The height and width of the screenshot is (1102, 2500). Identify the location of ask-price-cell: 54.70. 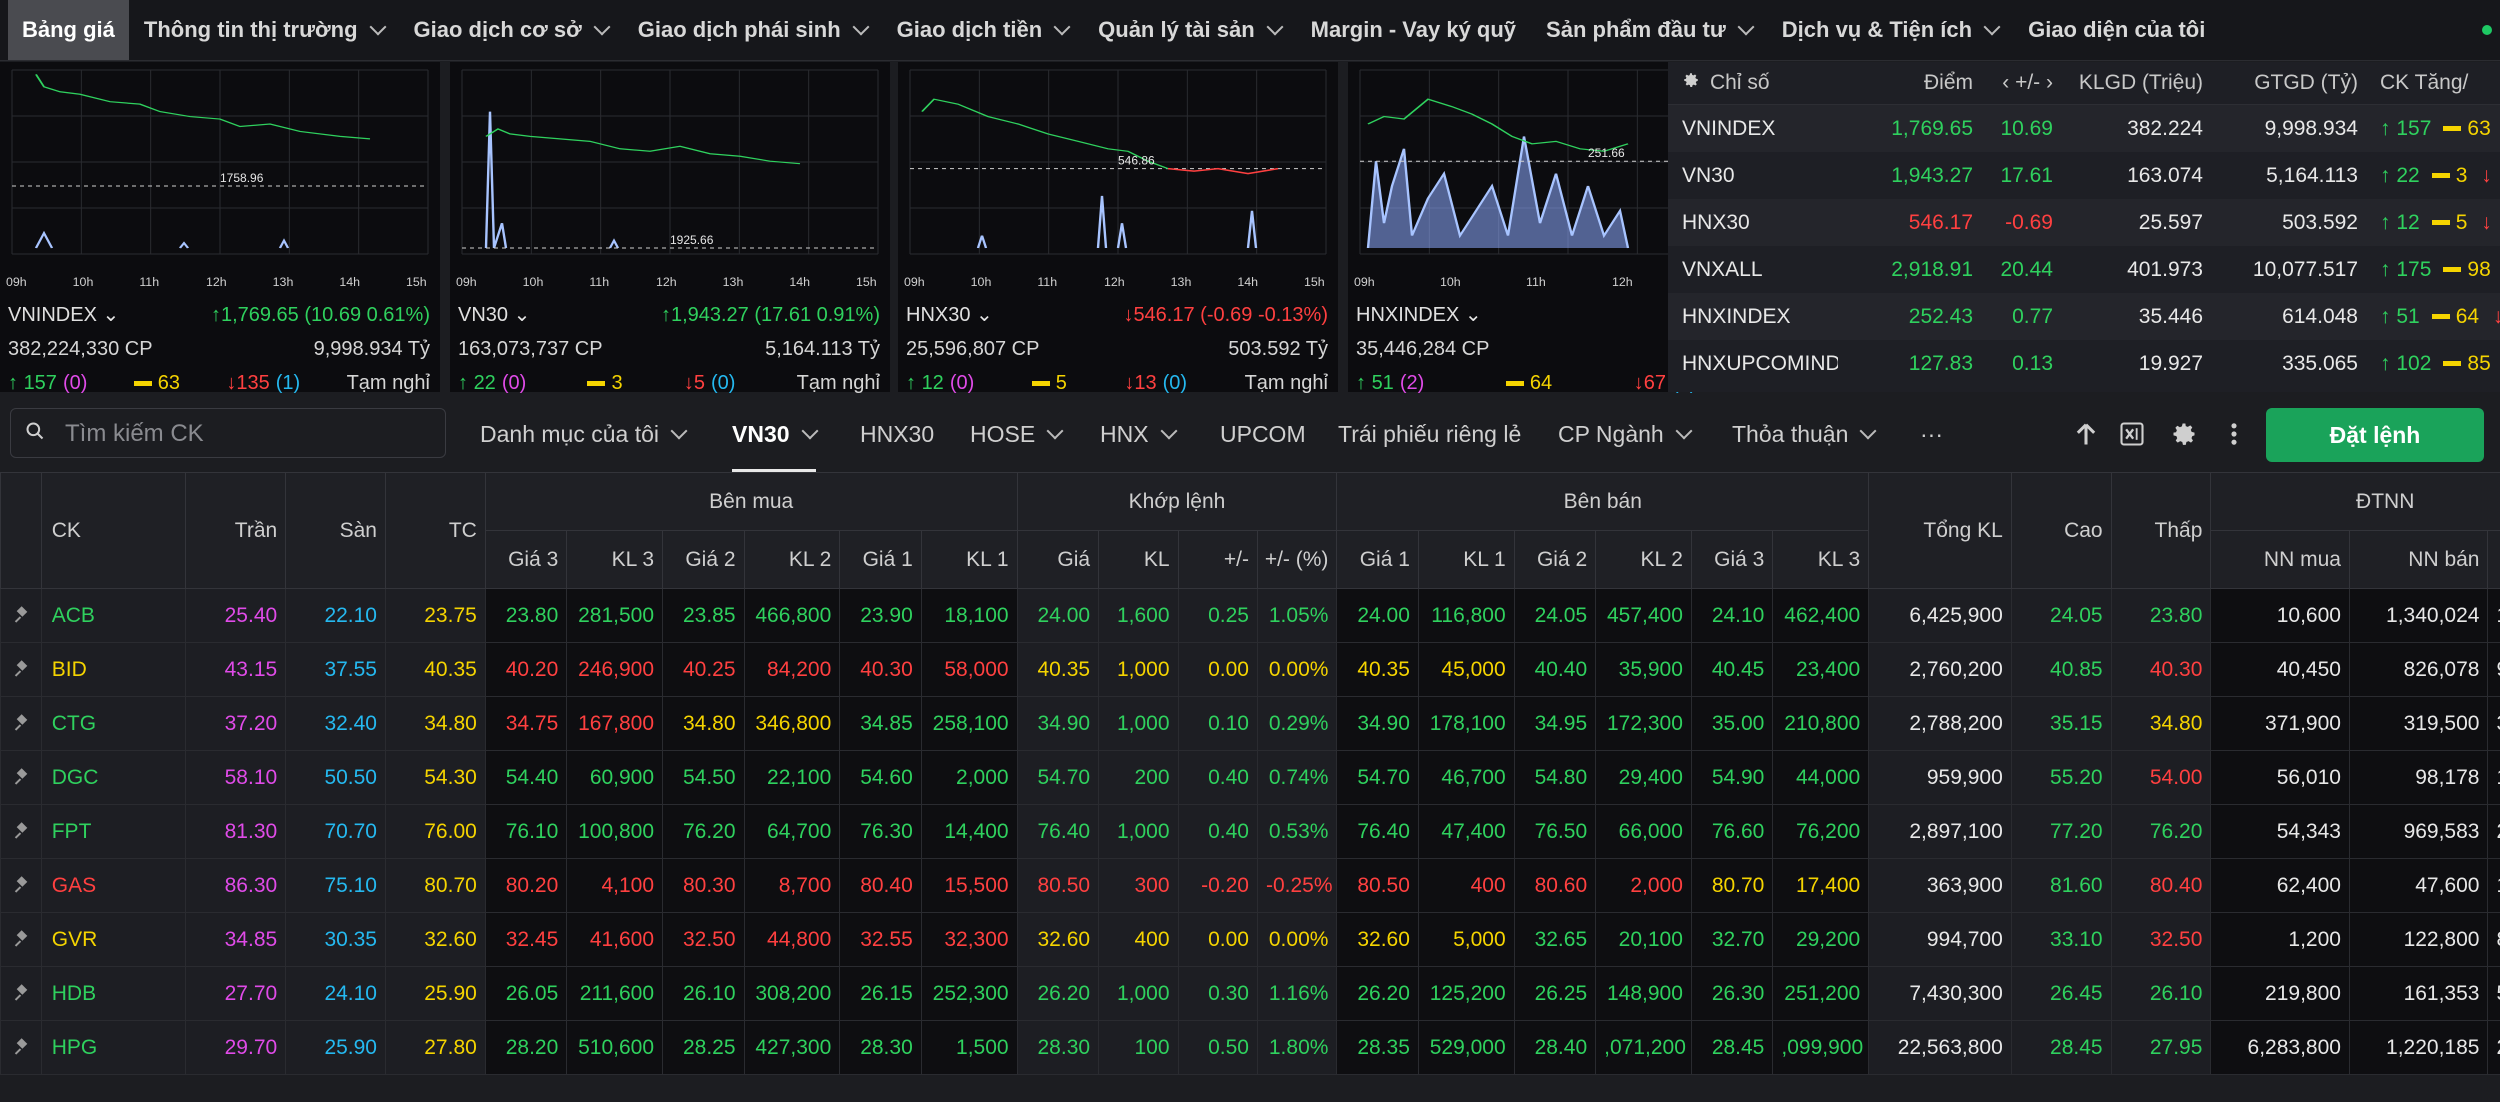
(1377, 777).